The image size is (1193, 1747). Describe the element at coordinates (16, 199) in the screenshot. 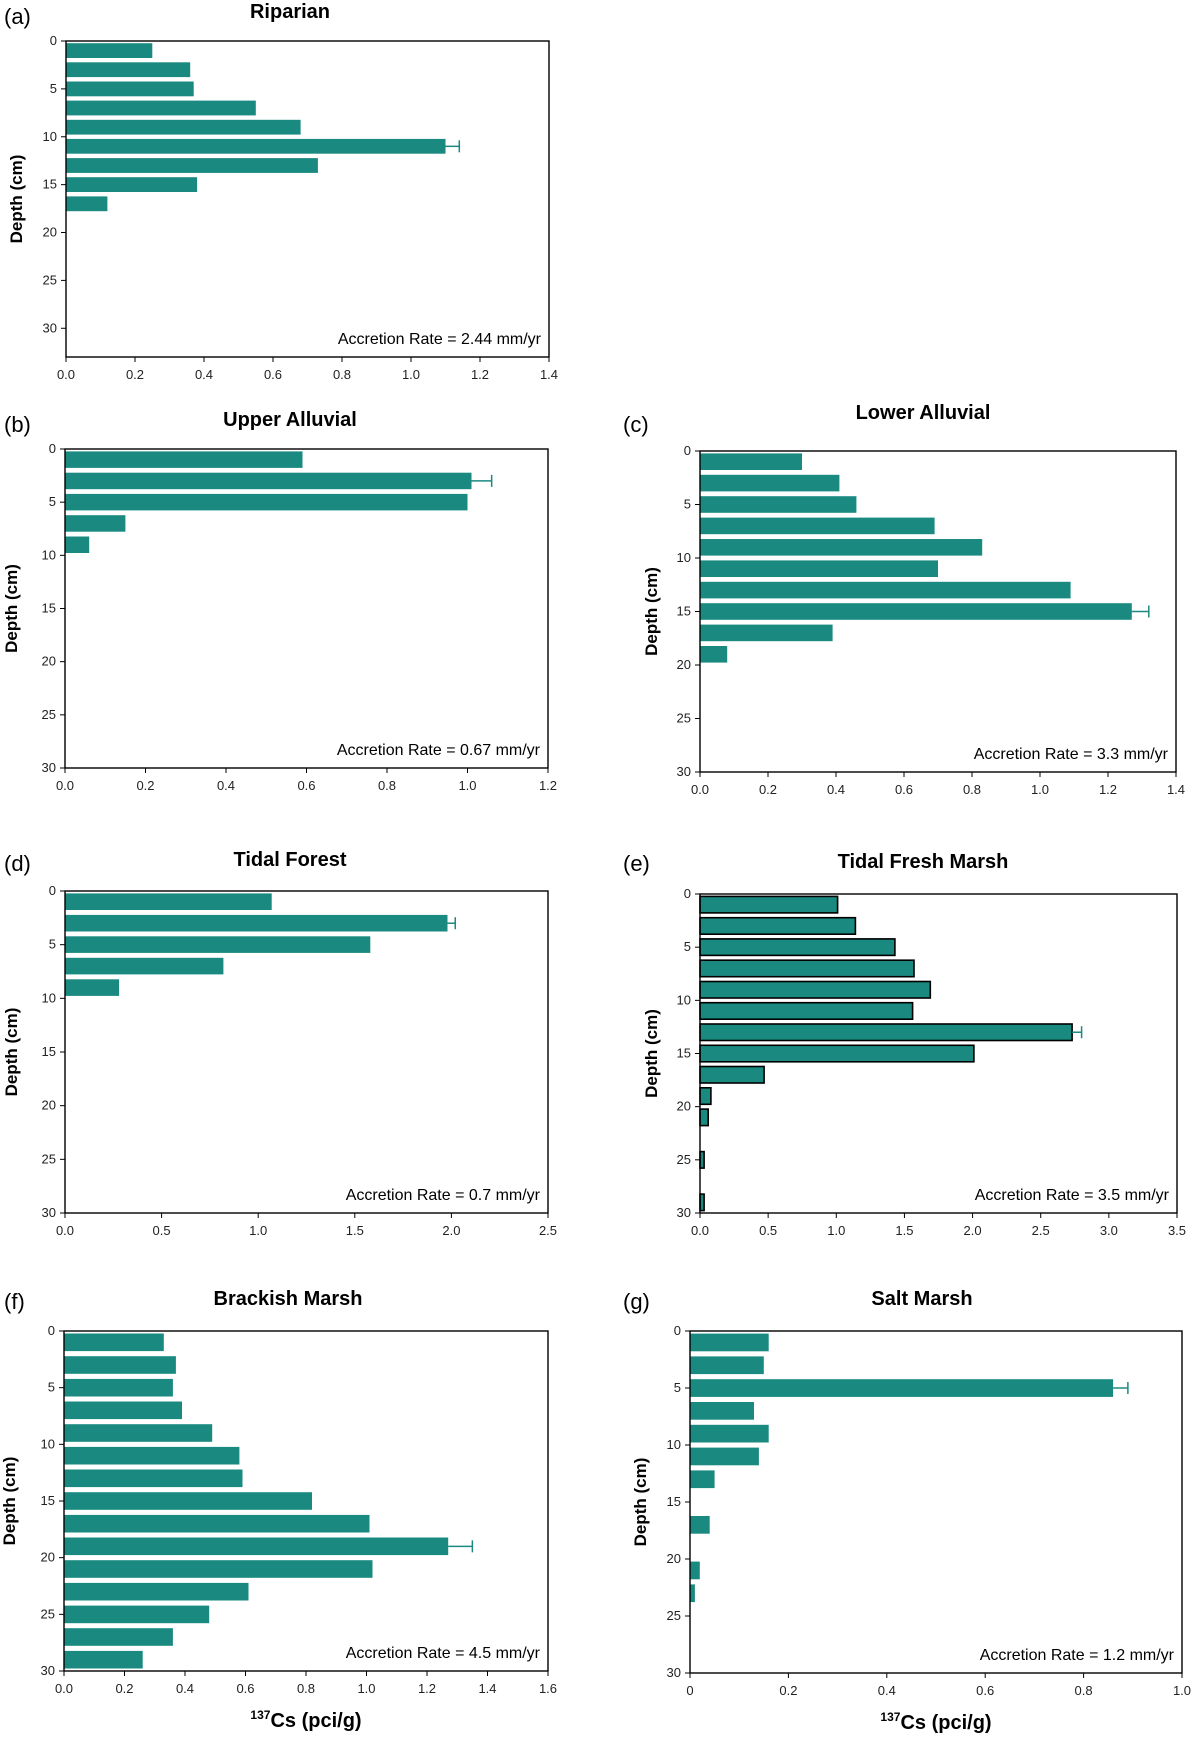

I see `y-axis-label: Depth (cm)` at that location.